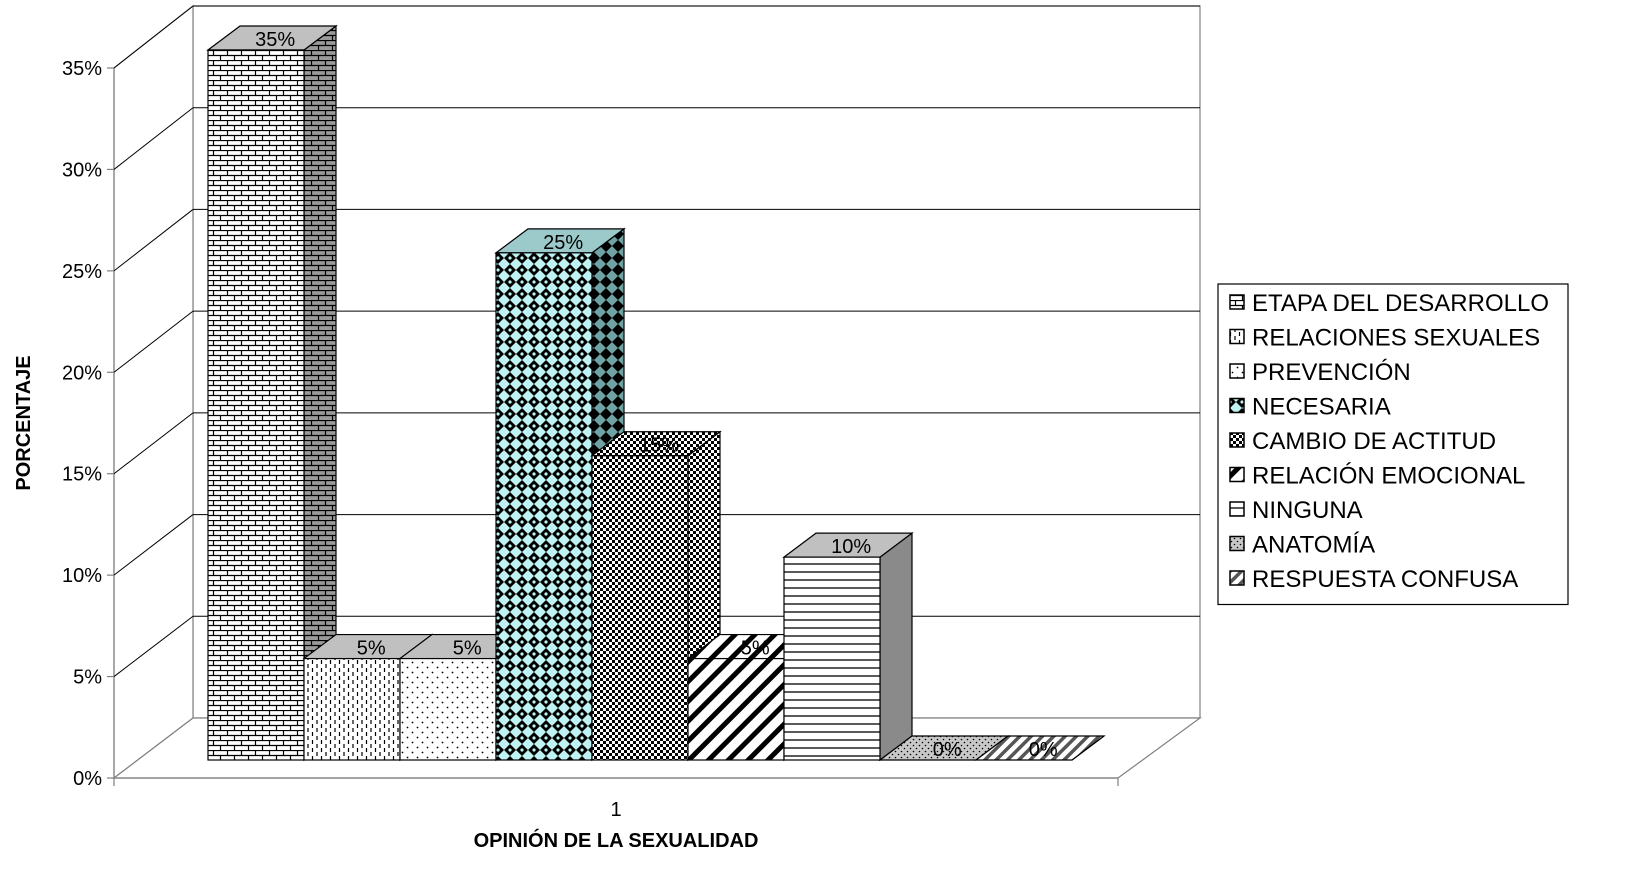 The image size is (1630, 888). What do you see at coordinates (24, 422) in the screenshot?
I see `y-axis-title: PORCENTAJE` at bounding box center [24, 422].